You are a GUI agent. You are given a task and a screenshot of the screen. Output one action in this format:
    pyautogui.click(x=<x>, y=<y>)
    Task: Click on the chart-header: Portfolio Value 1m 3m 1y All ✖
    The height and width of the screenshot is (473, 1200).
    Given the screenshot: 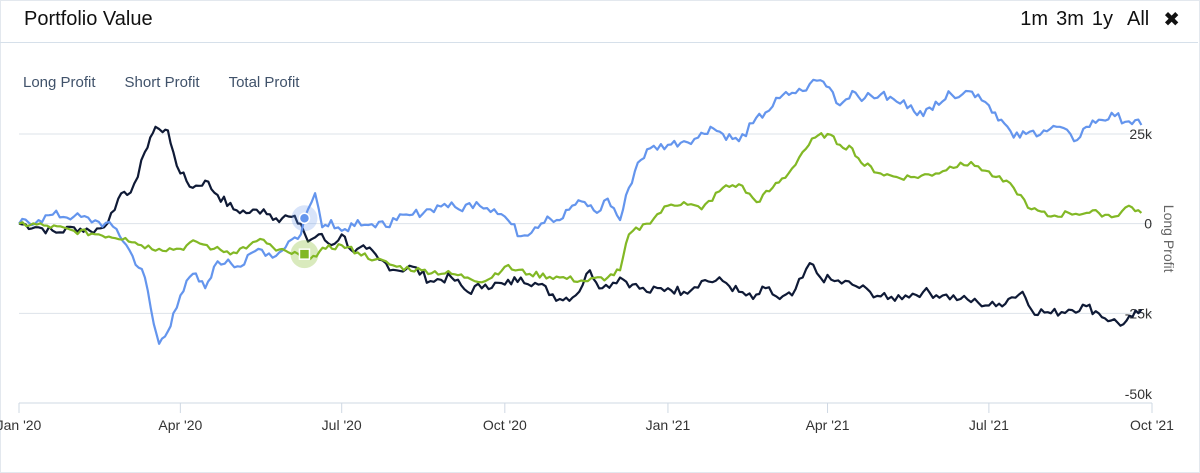 What is the action you would take?
    pyautogui.click(x=599, y=21)
    